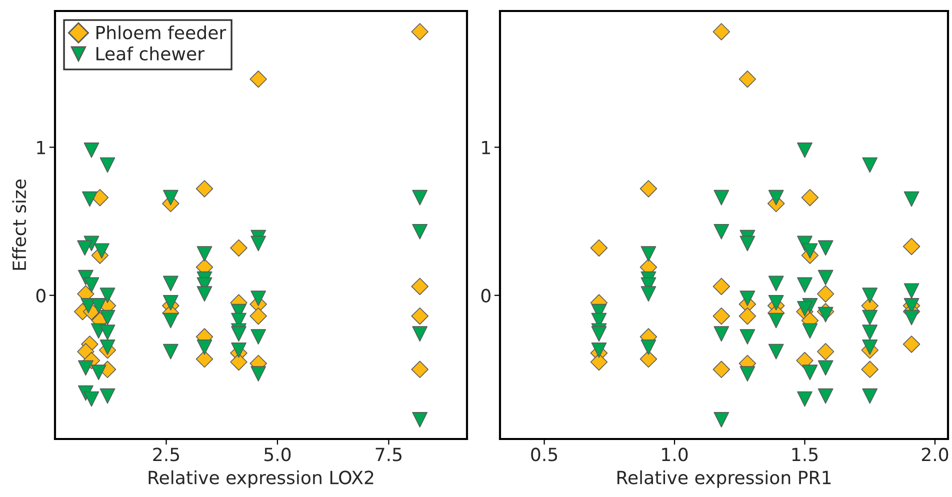  Describe the element at coordinates (389, 455) in the screenshot. I see `x-tick-label: 7.5` at that location.